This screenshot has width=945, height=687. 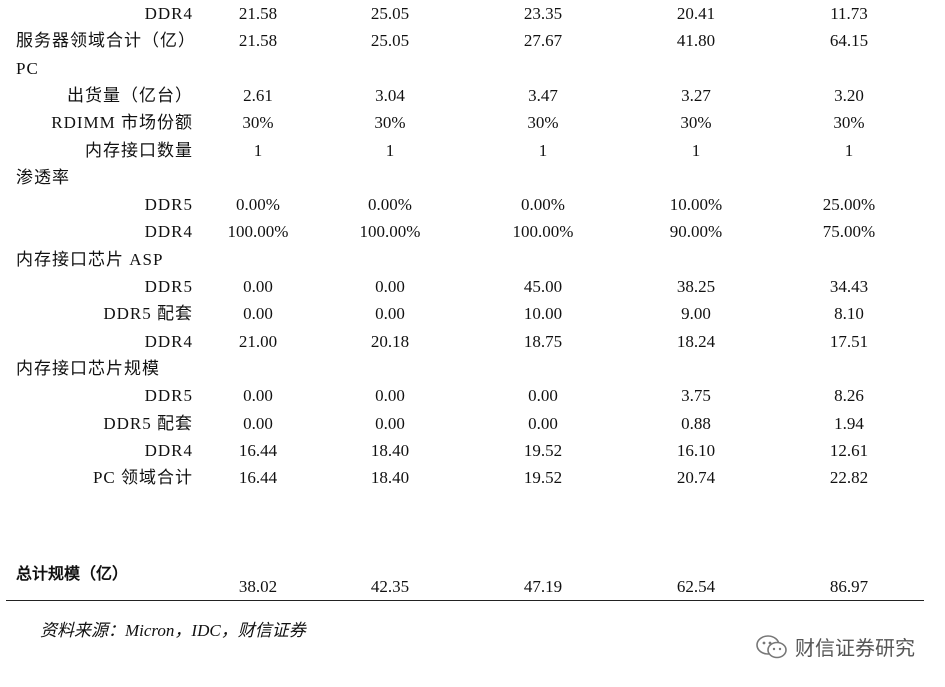 I want to click on table-cell: 41.80, so click(x=696, y=41).